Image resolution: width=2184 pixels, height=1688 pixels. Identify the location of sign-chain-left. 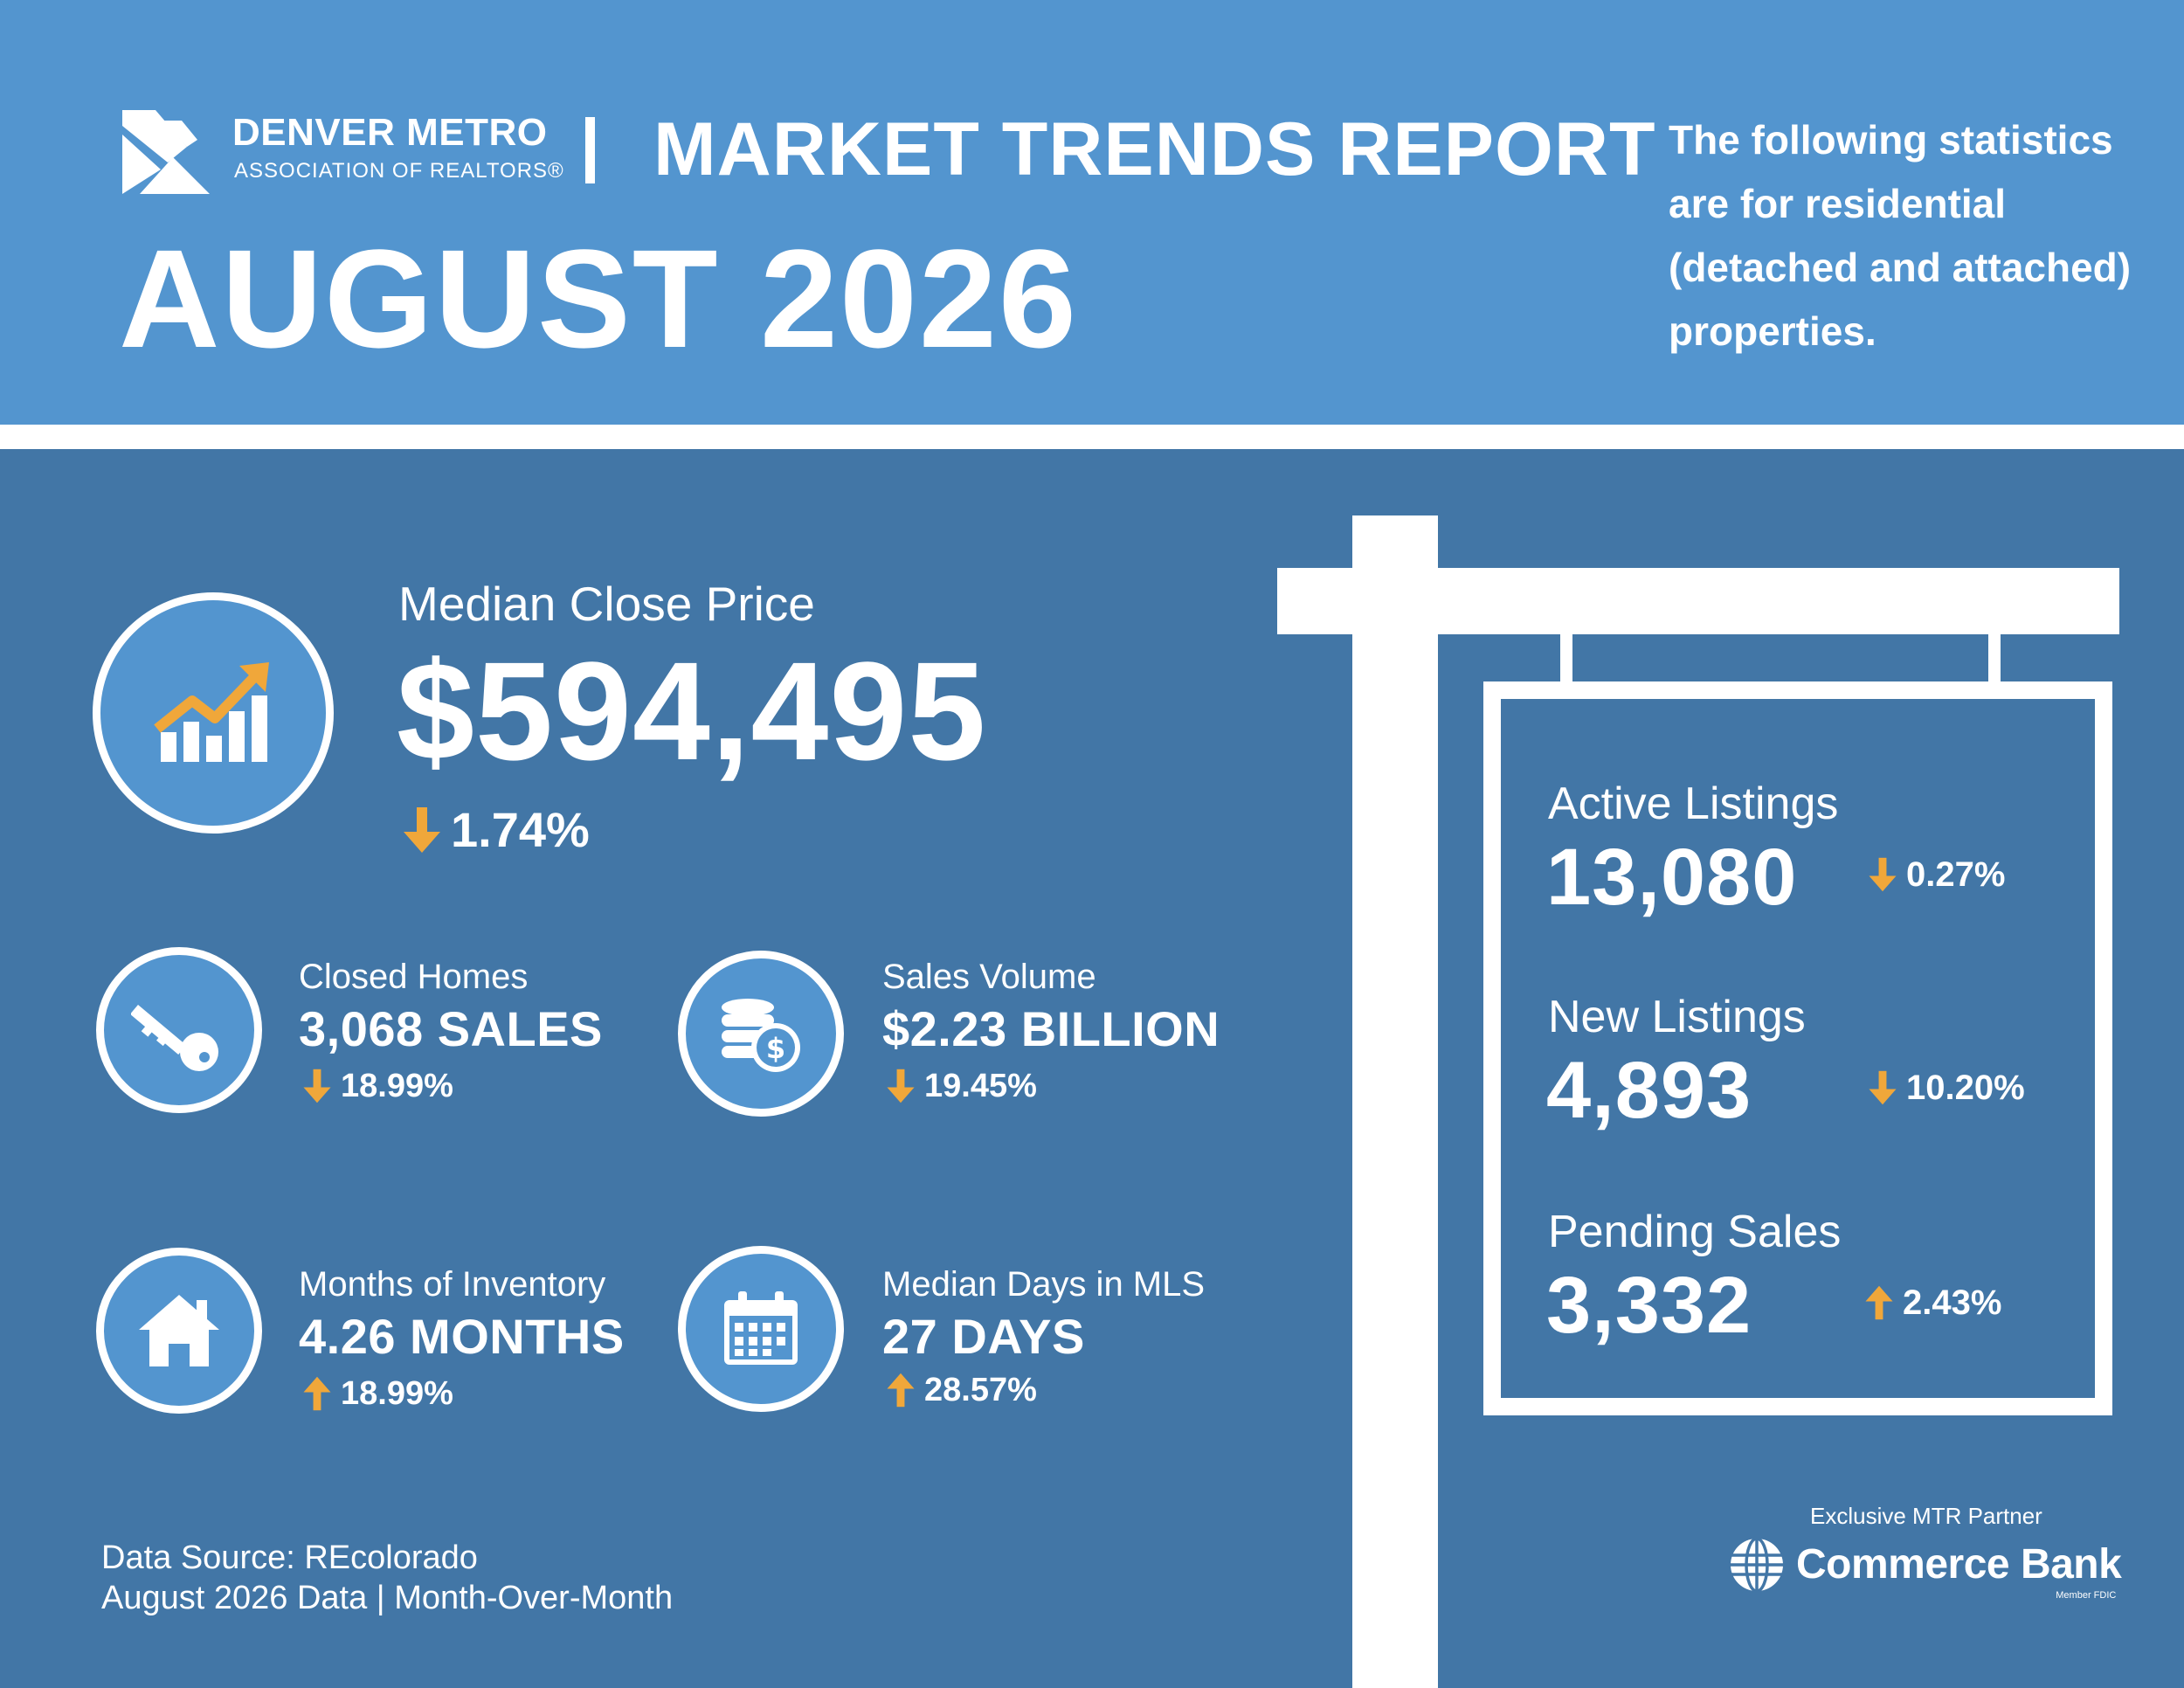
(1566, 660).